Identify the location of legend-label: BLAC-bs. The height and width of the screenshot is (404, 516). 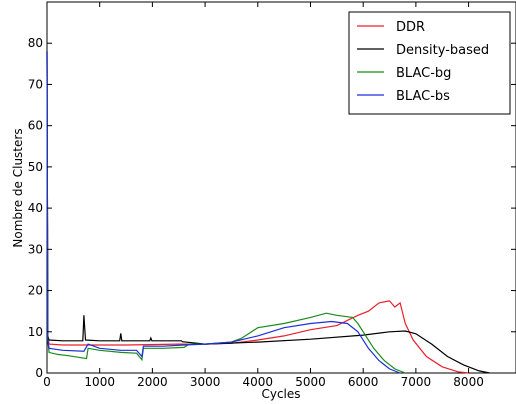
(423, 96).